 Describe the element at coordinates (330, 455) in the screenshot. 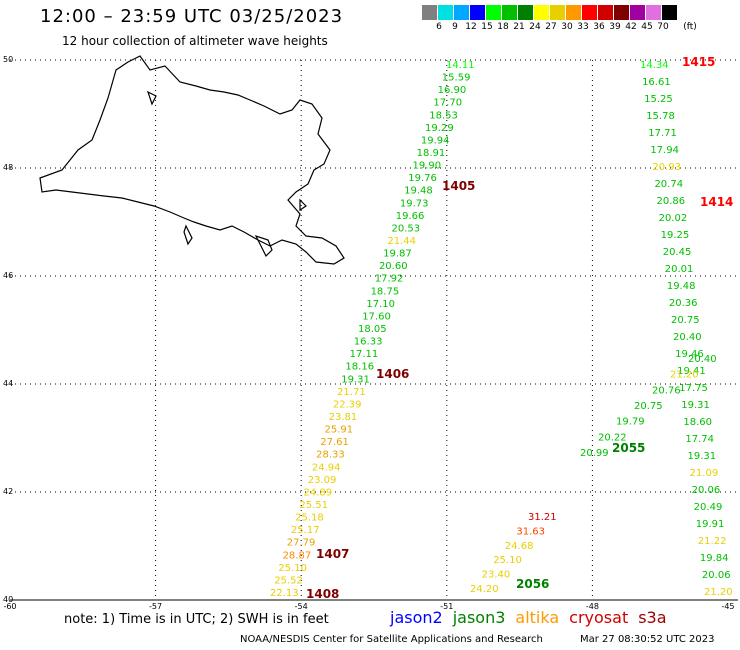

I see `track-a-value: 28.33` at that location.